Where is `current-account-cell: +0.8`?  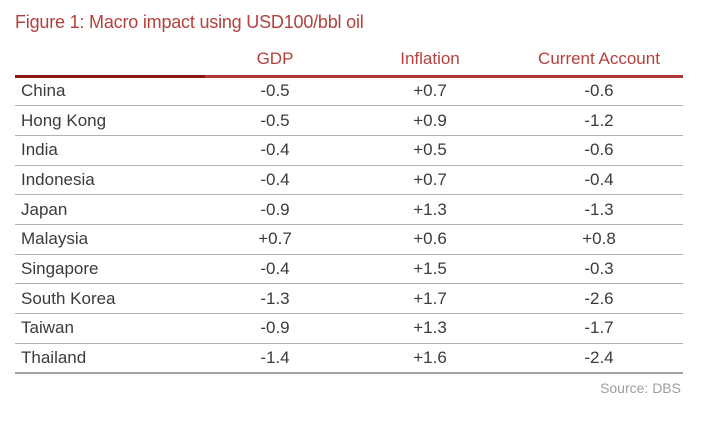
current-account-cell: +0.8 is located at coordinates (599, 239).